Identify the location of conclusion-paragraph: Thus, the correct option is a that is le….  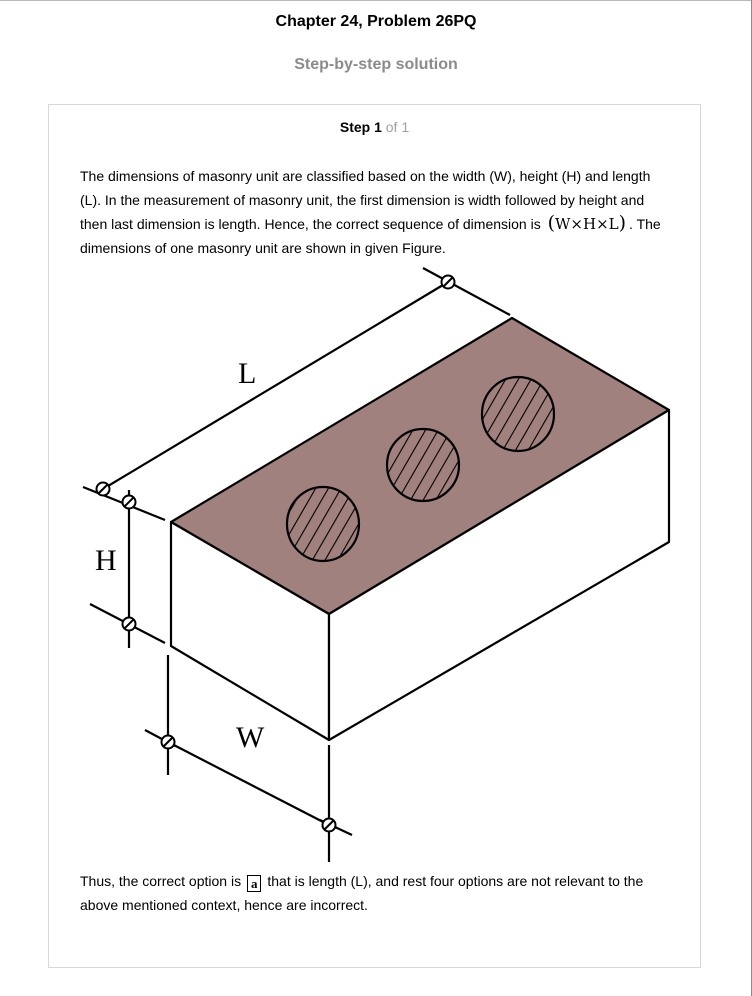
(375, 893).